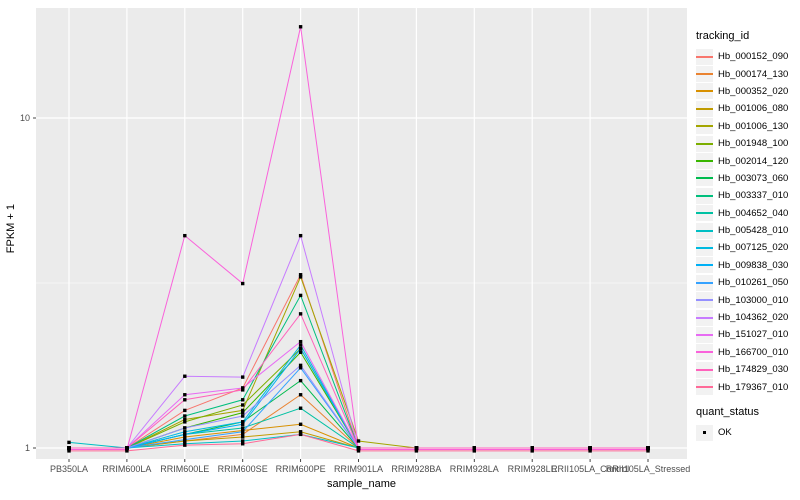 The width and height of the screenshot is (800, 500). Describe the element at coordinates (748, 108) in the screenshot. I see `legend-item-Hb_001006_080: Hb_001006_080` at that location.